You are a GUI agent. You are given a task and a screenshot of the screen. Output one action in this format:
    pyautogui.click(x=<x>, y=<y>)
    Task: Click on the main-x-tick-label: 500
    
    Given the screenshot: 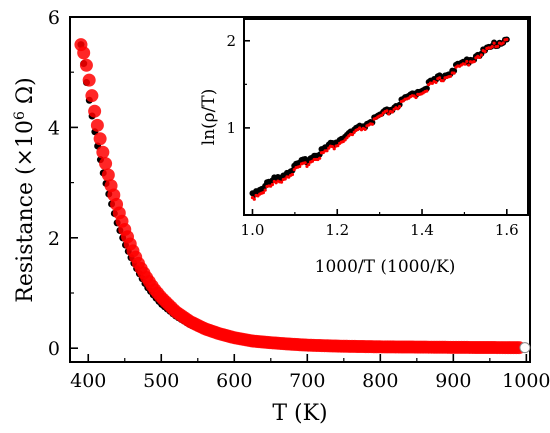 What is the action you would take?
    pyautogui.click(x=161, y=381)
    